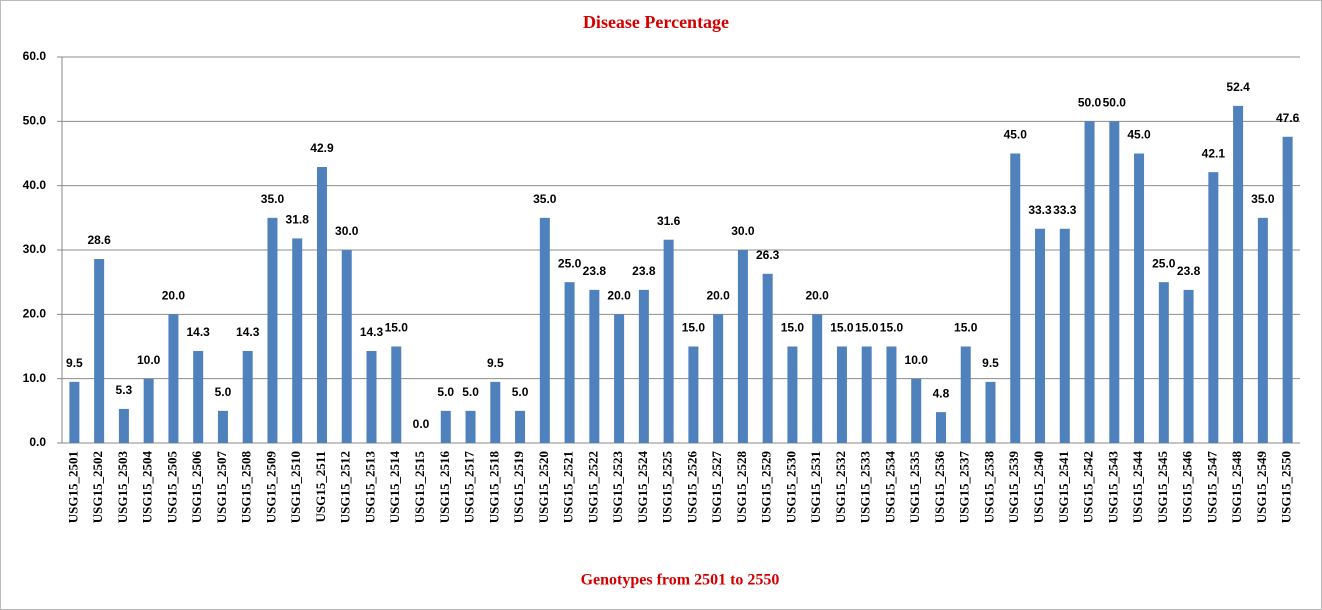  I want to click on x-tick-label: USG15_2512, so click(345, 487).